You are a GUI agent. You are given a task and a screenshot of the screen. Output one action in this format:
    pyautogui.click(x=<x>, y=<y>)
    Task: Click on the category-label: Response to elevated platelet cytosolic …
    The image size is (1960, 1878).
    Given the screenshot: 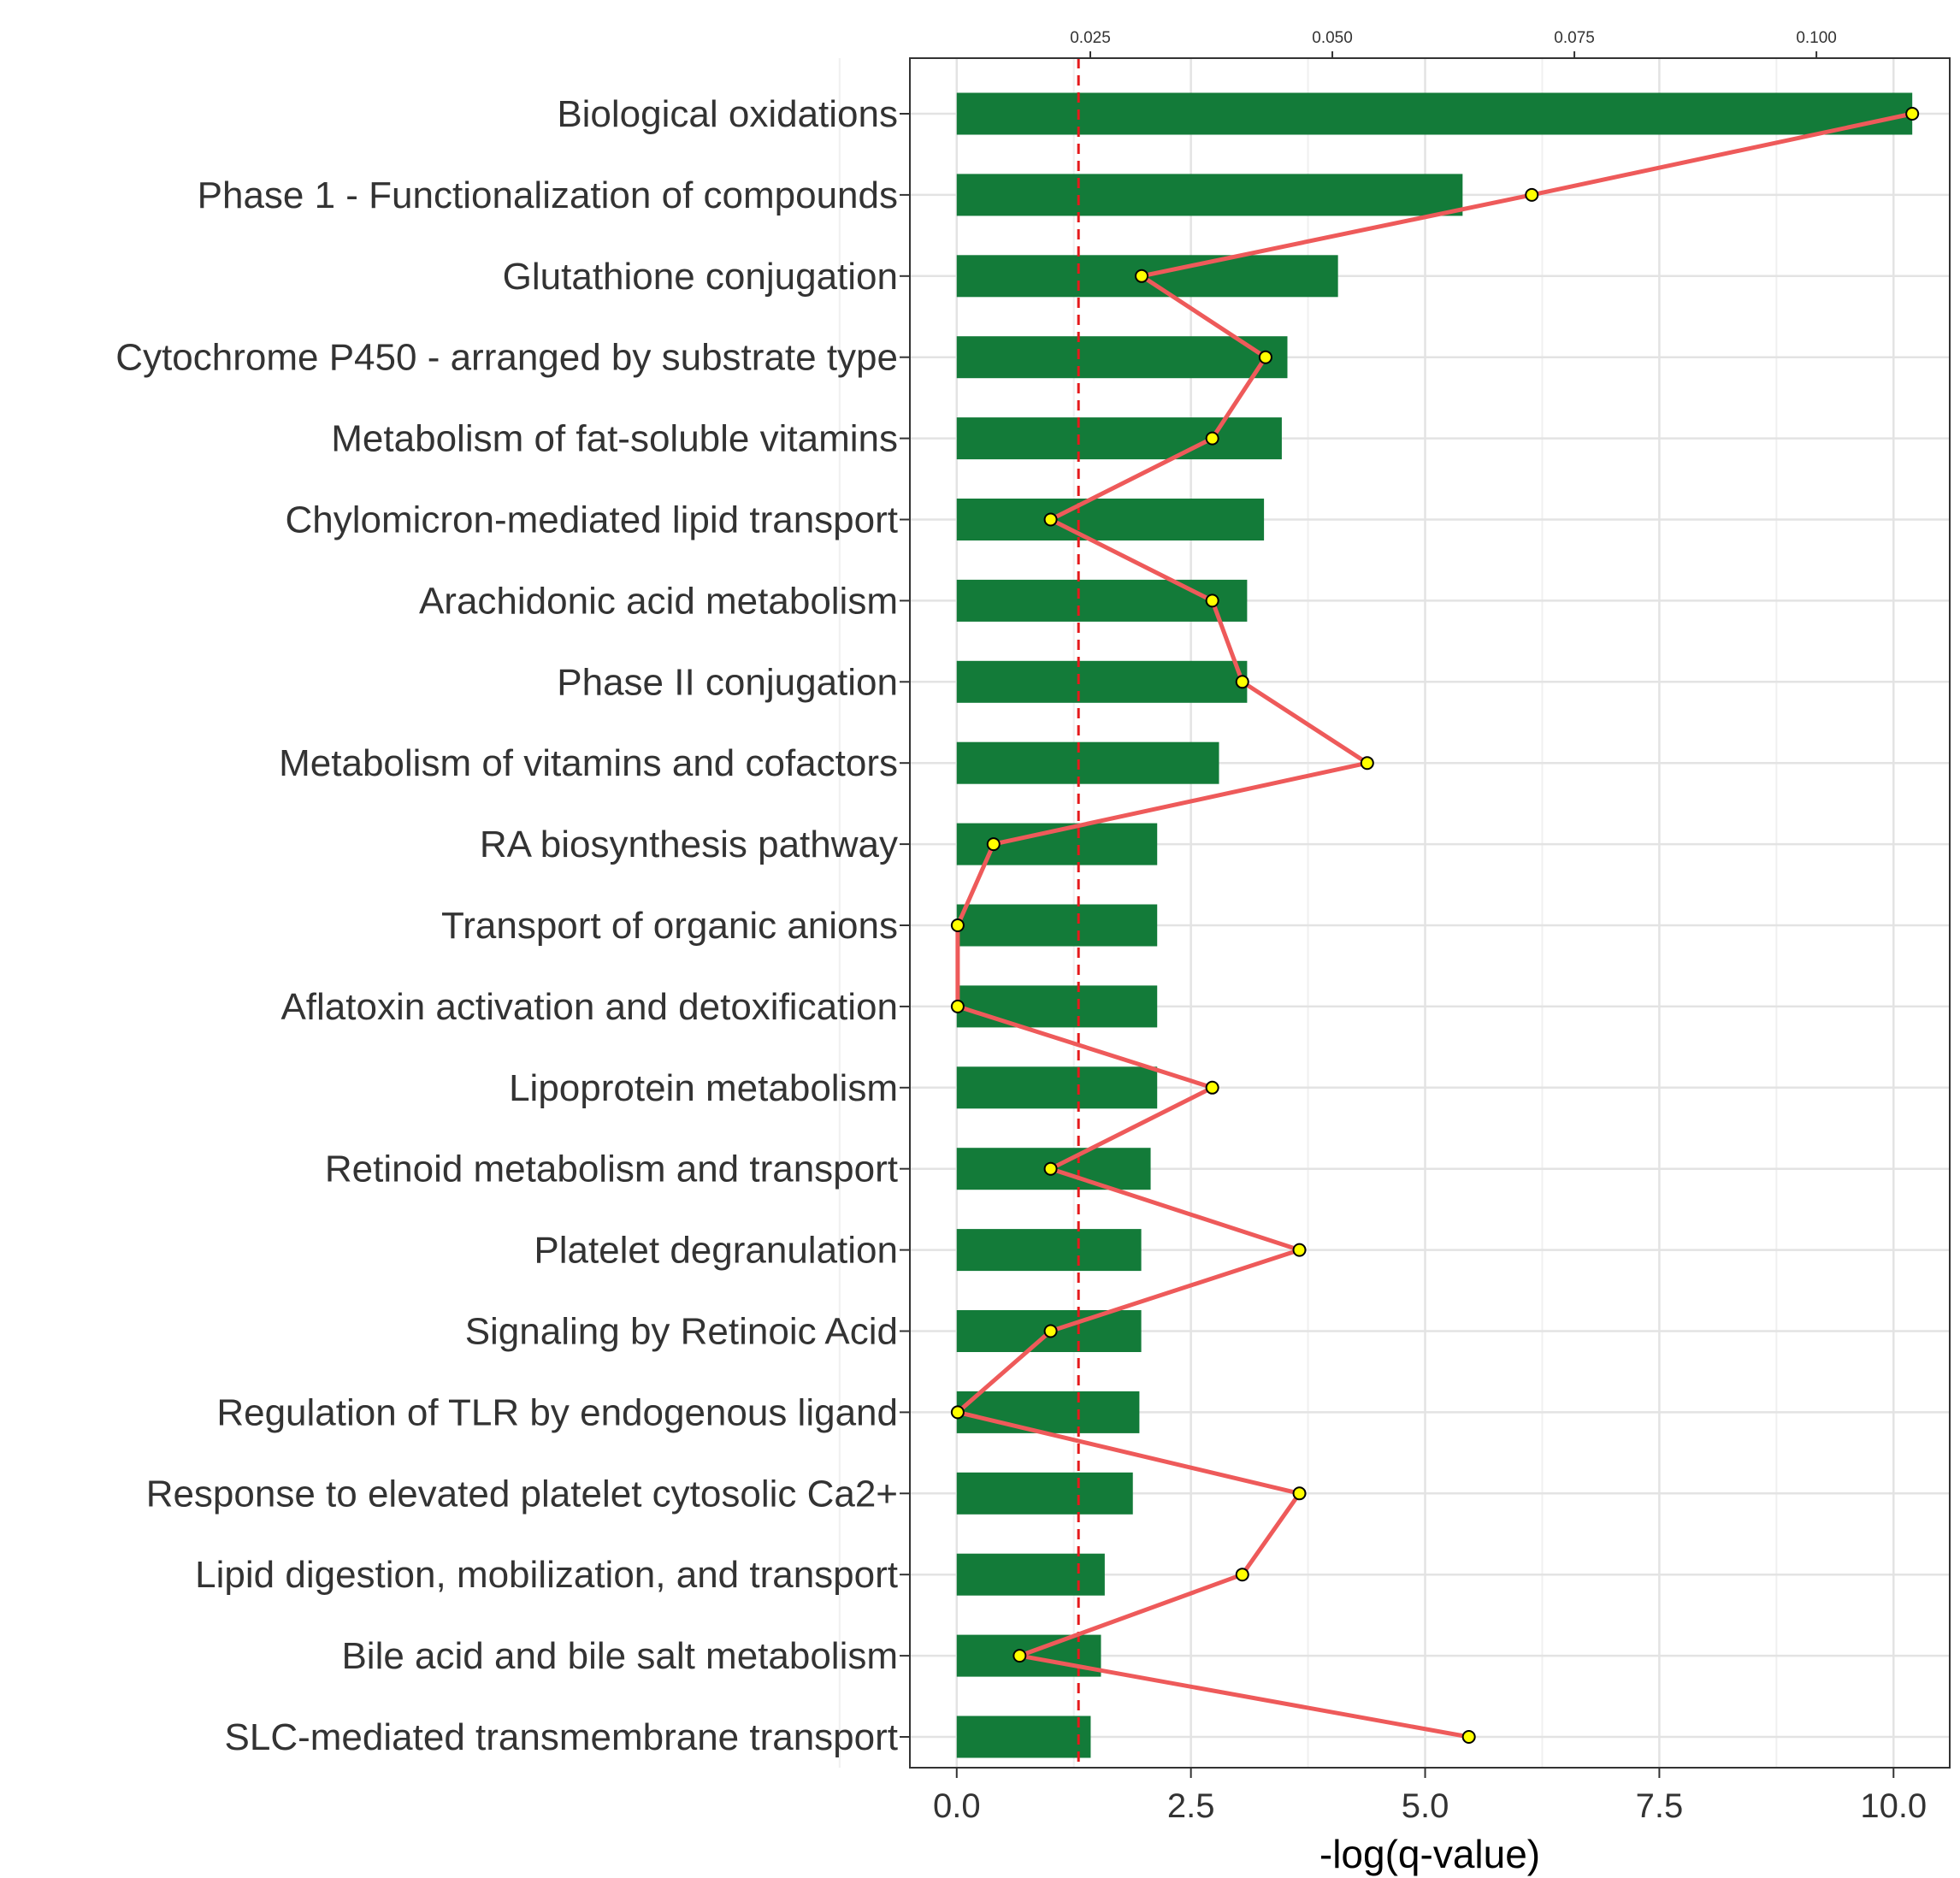 What is the action you would take?
    pyautogui.click(x=522, y=1494)
    